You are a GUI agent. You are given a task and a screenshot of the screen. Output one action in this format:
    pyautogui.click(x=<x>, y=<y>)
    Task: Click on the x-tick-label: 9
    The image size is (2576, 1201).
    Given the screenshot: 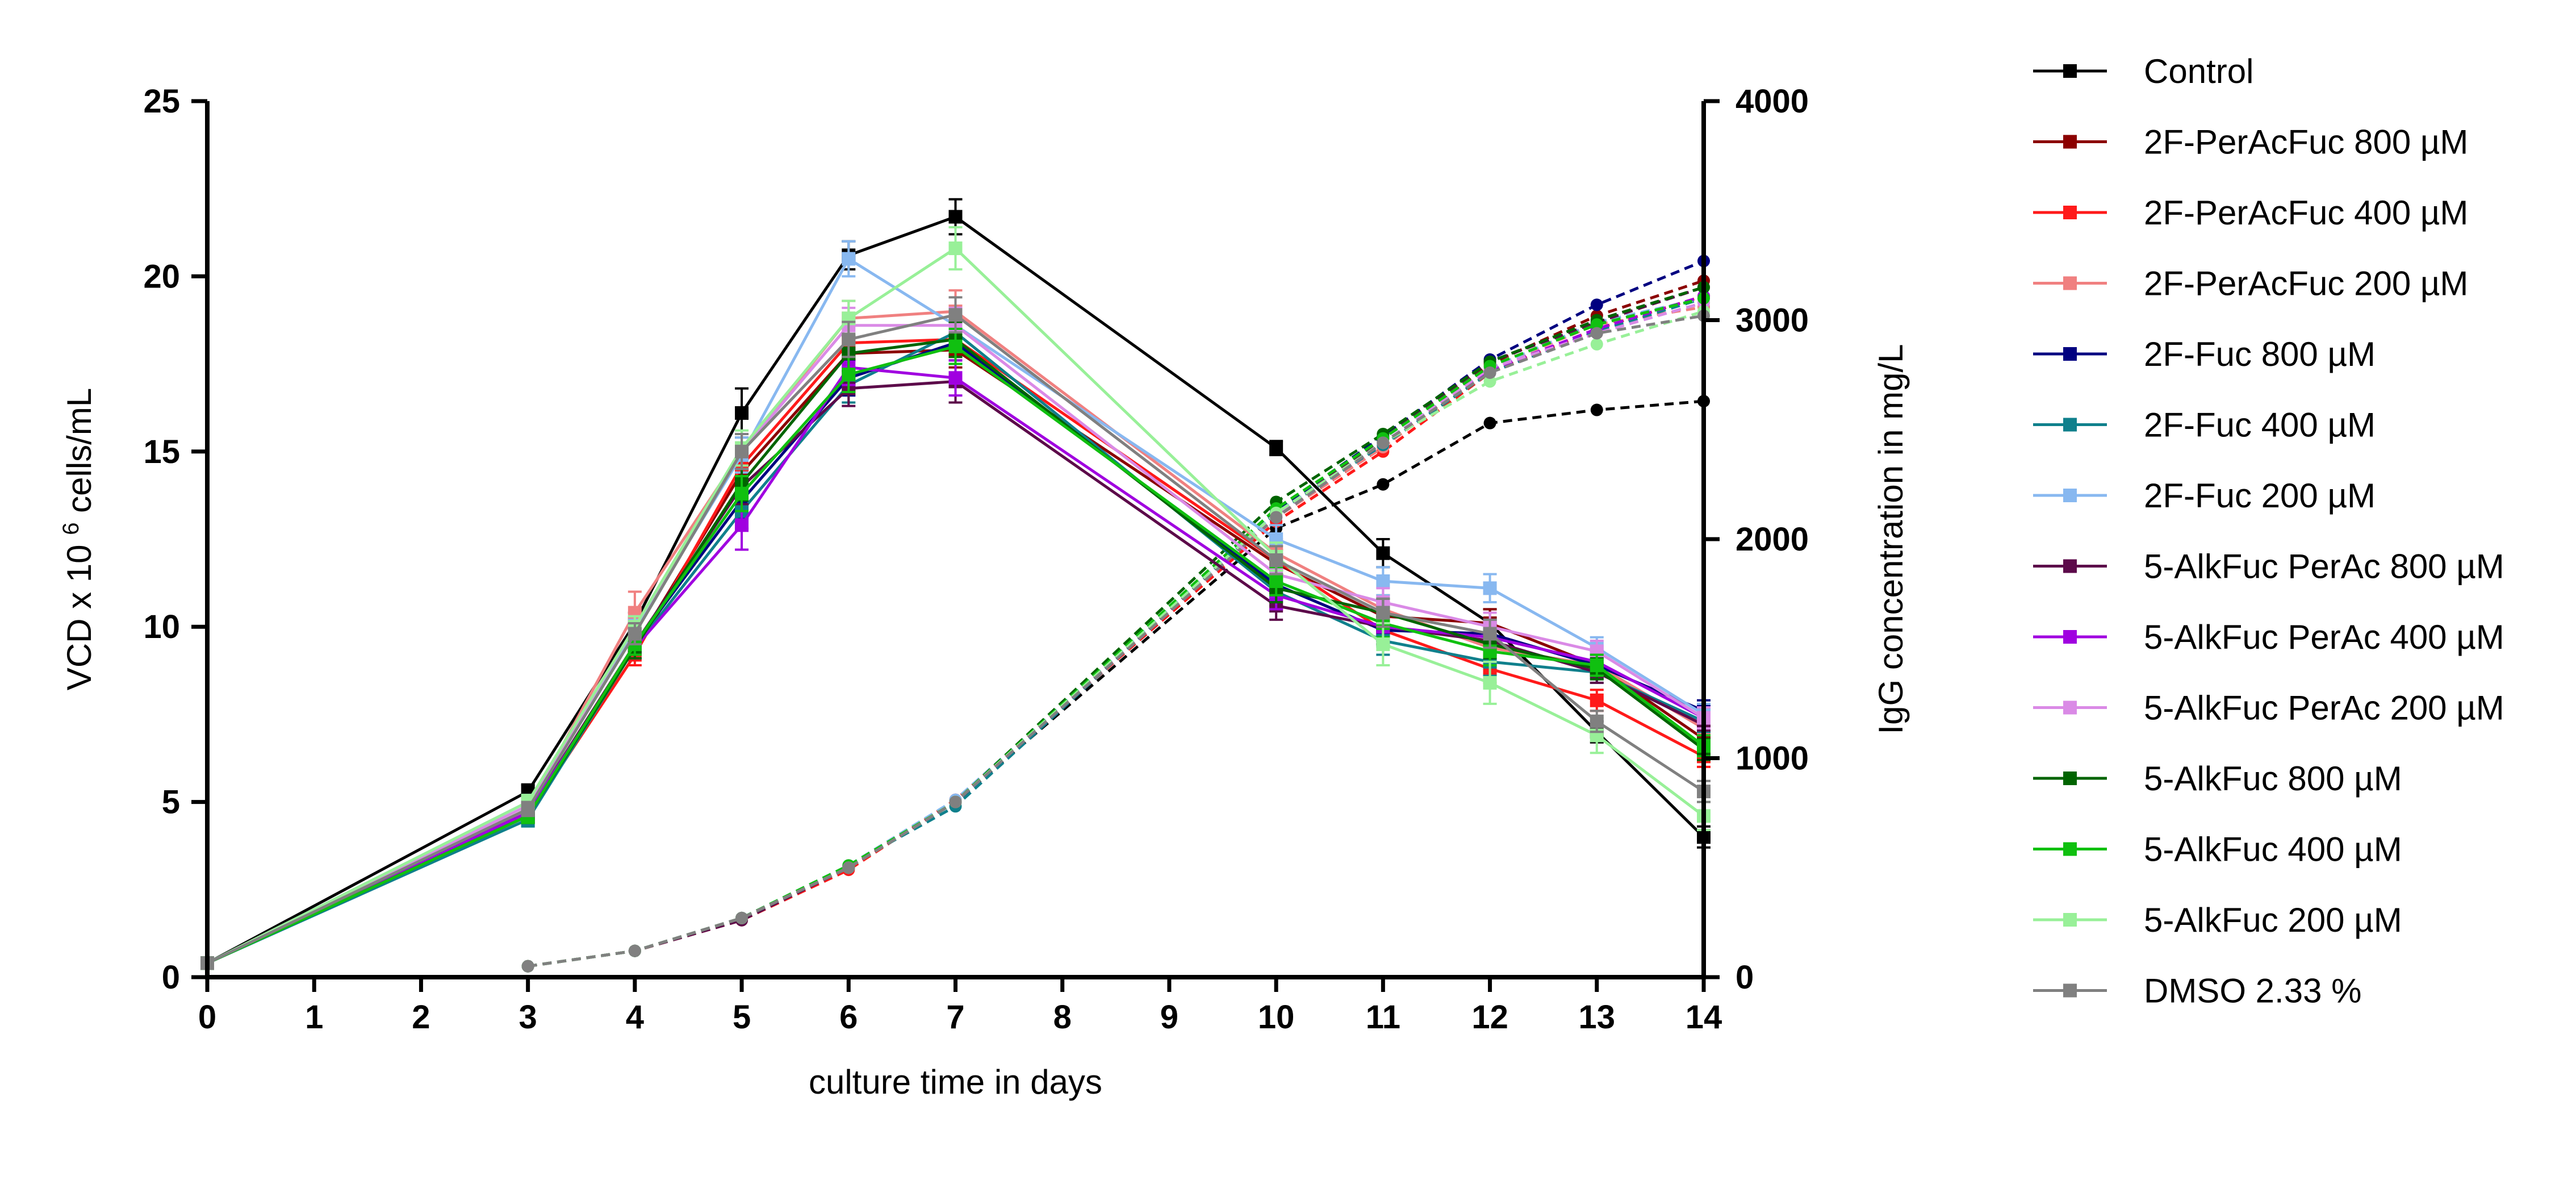 What is the action you would take?
    pyautogui.click(x=1169, y=1017)
    